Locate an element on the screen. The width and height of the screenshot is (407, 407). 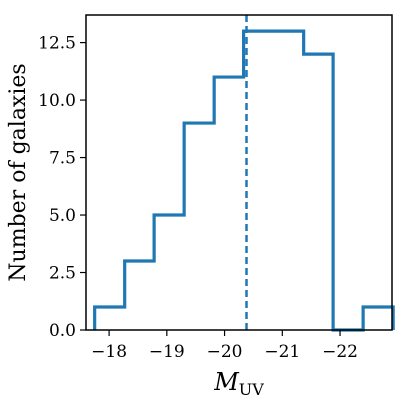
x-tick-label: −18 is located at coordinates (109, 352).